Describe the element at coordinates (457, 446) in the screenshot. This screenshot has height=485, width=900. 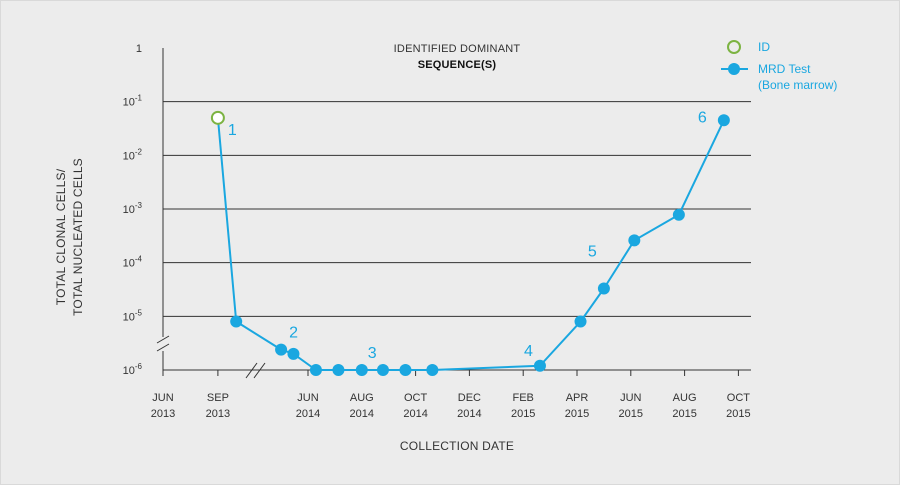
I see `x-axis-title: COLLECTION DATE` at that location.